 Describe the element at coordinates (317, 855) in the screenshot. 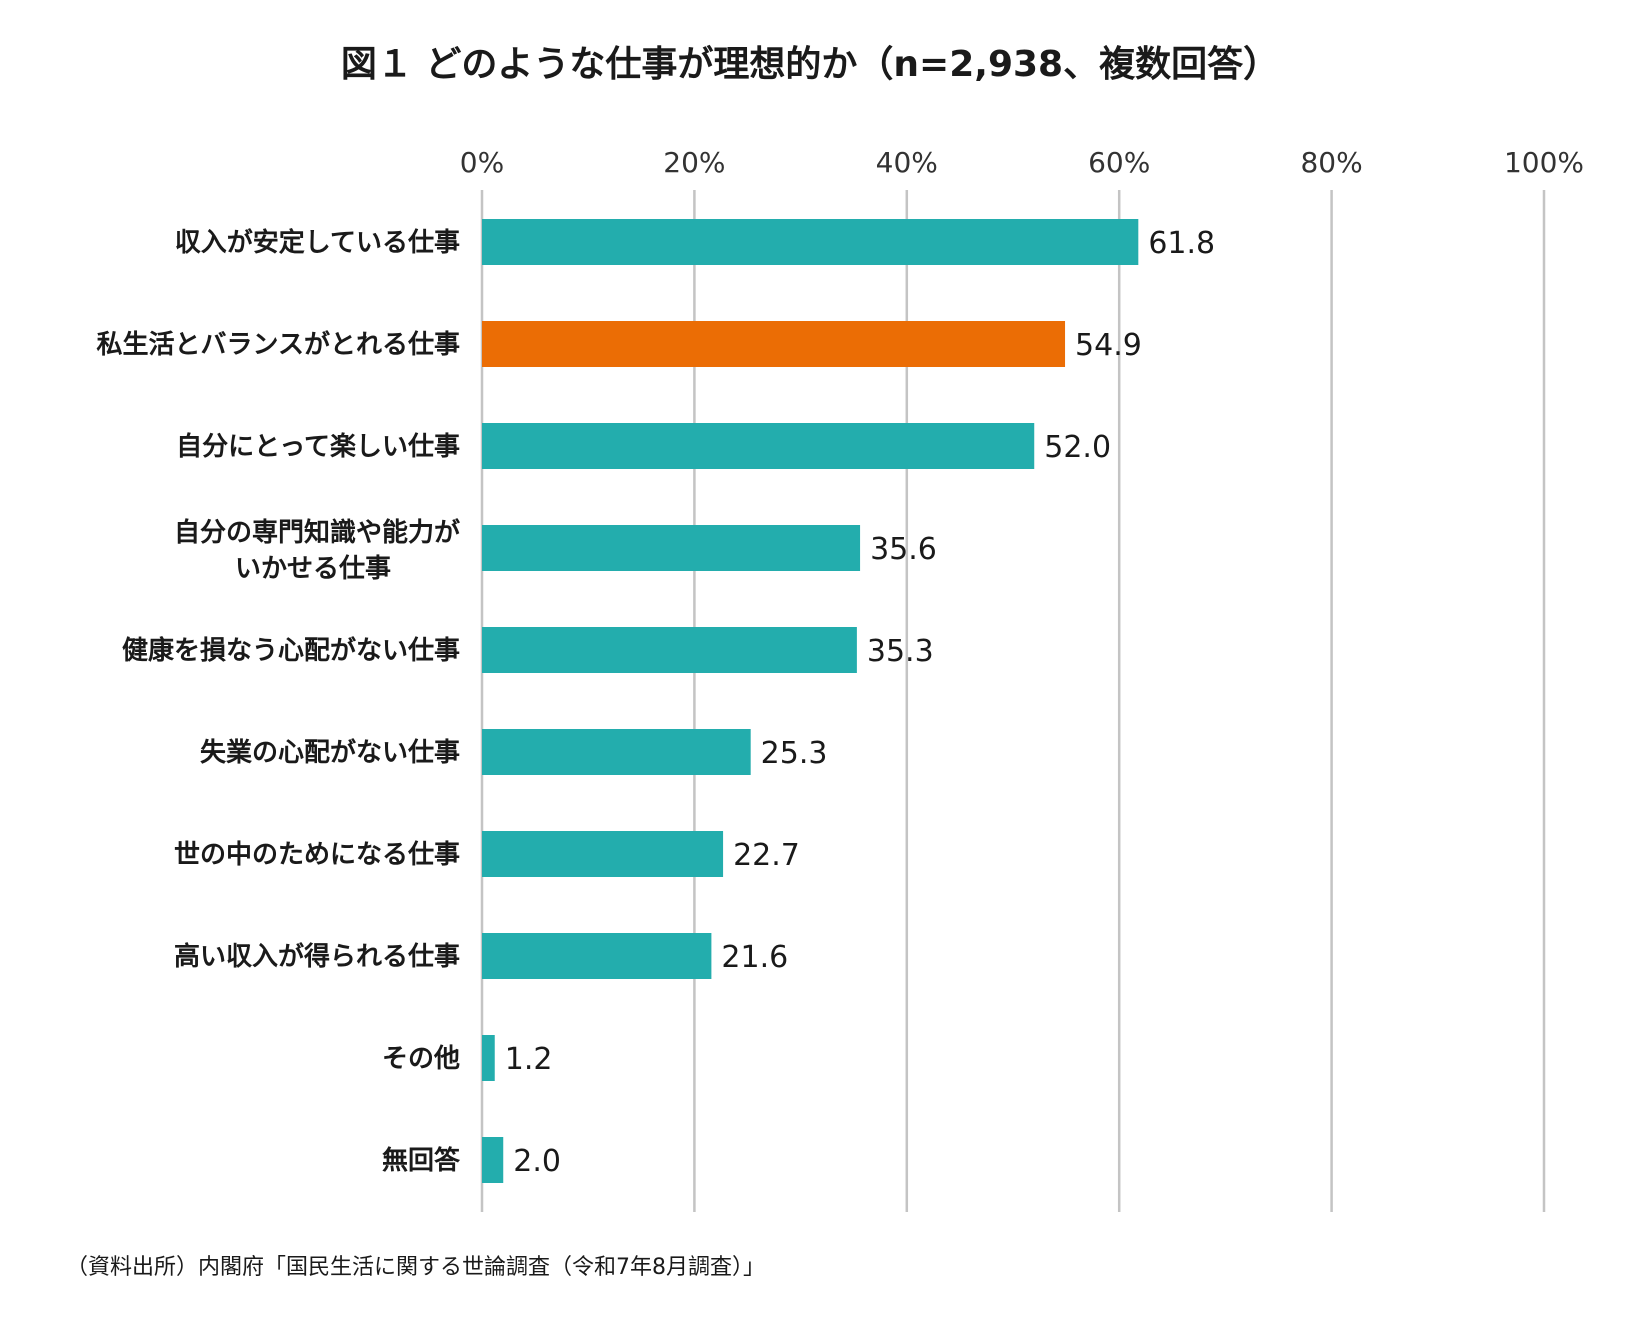

I see `category-label: 世の中のためになる仕事` at that location.